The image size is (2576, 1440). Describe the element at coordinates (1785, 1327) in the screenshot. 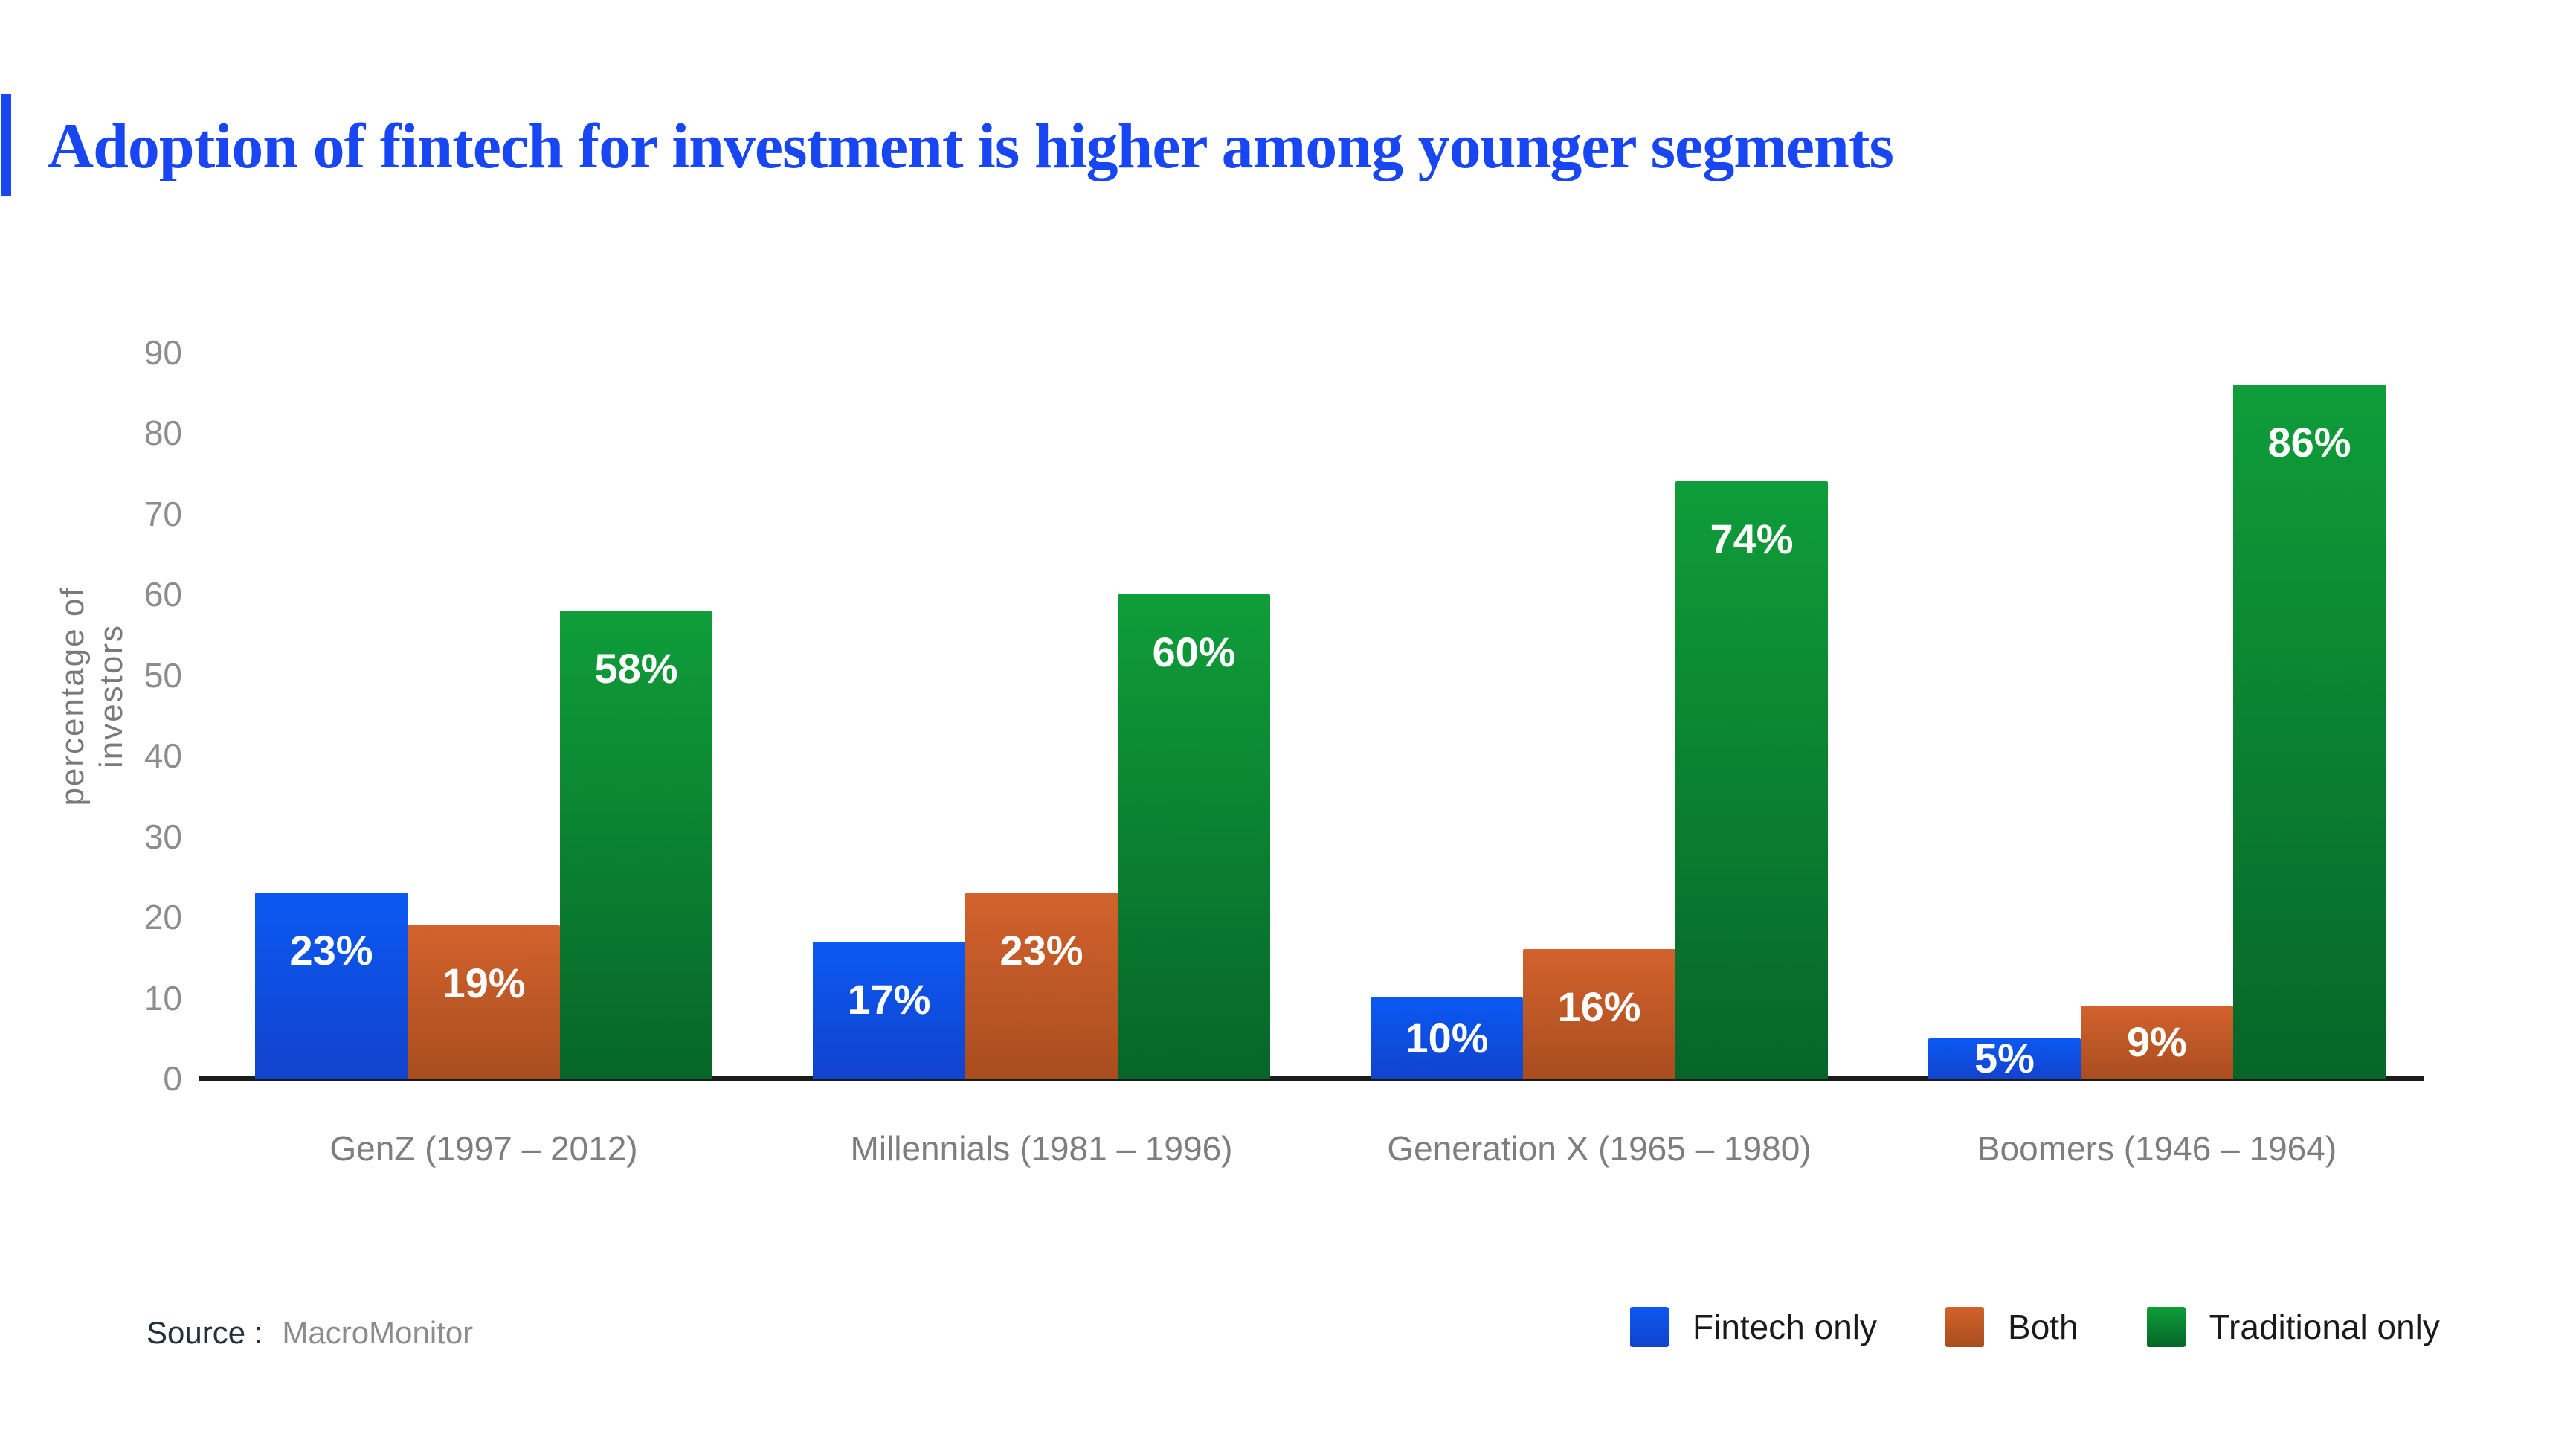

I see `legend-label: Fintech only` at that location.